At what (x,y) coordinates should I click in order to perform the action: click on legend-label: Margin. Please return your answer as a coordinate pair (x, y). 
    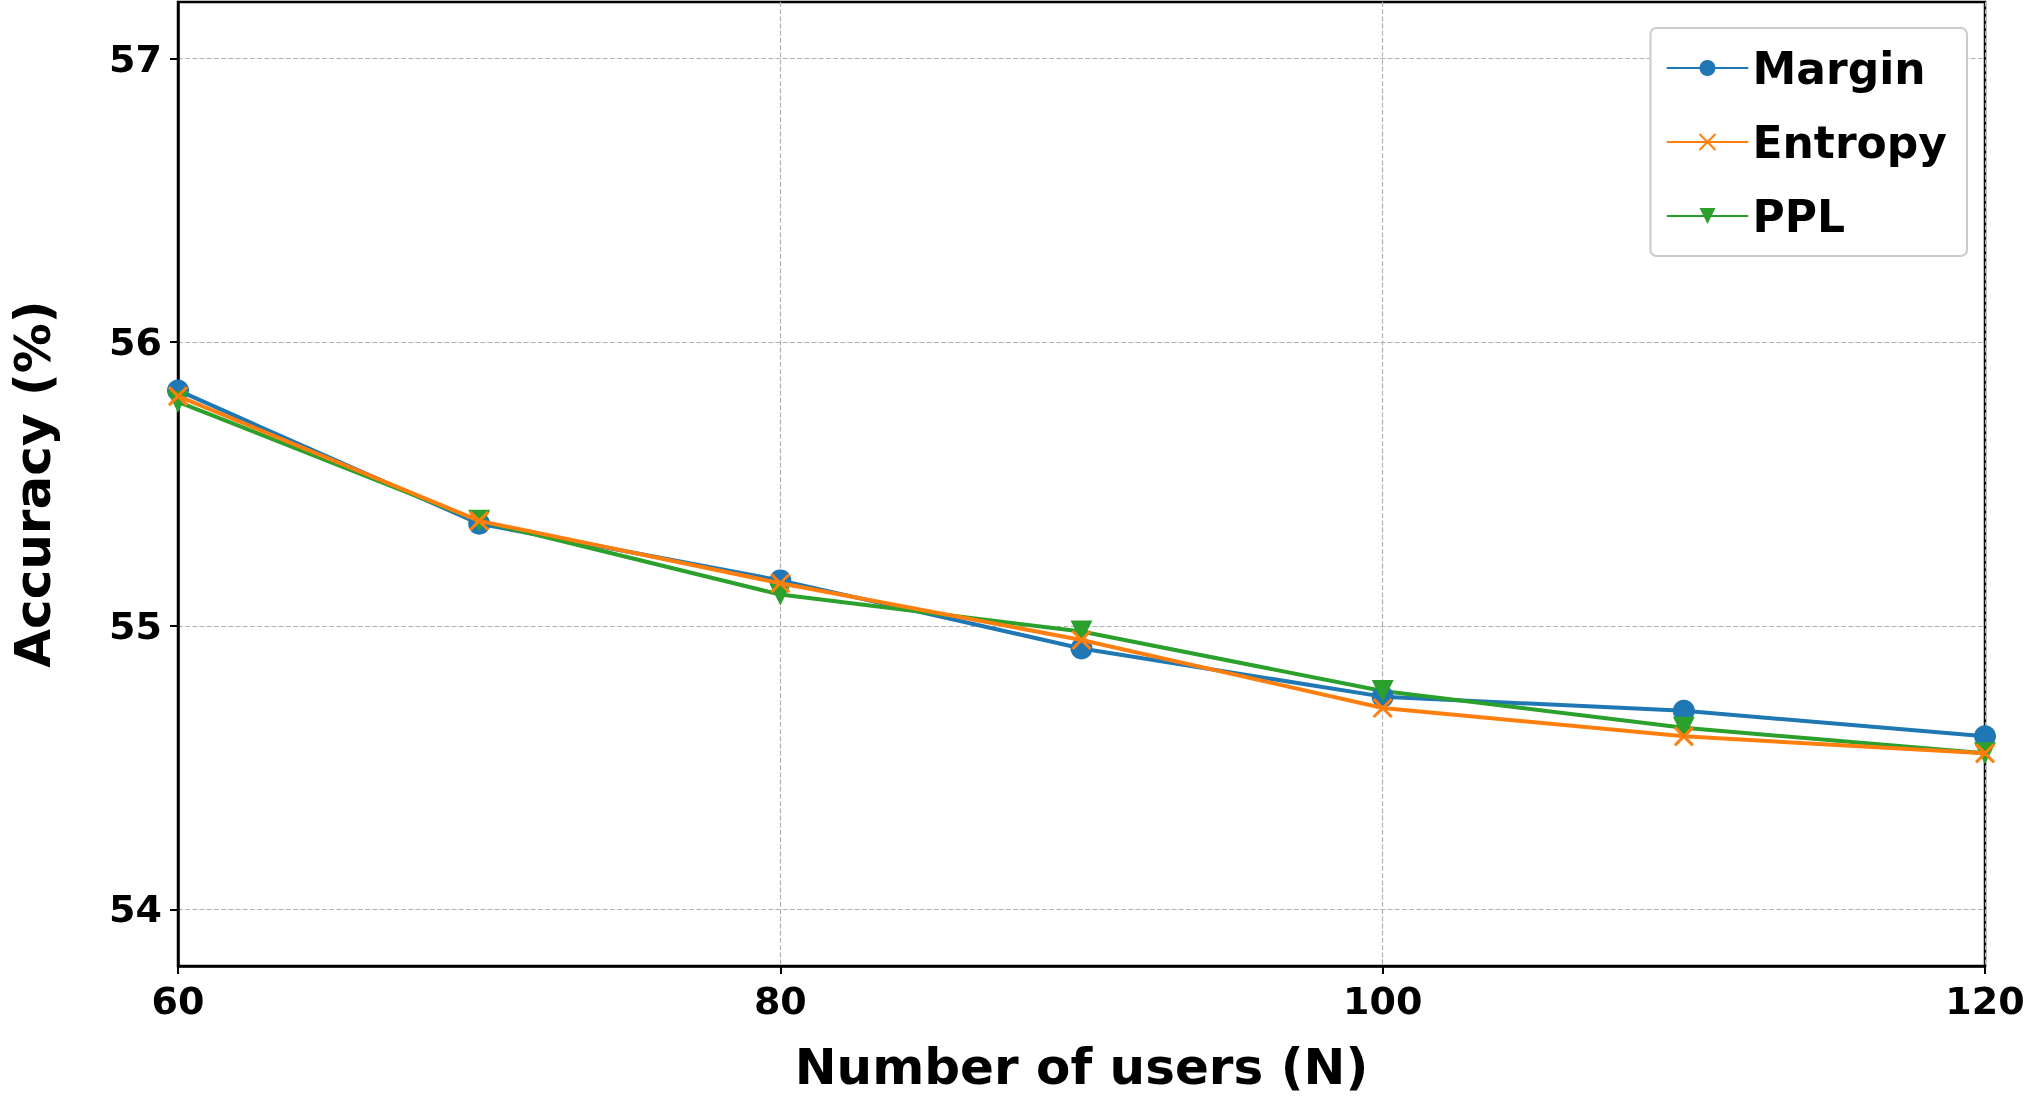
    Looking at the image, I should click on (1839, 68).